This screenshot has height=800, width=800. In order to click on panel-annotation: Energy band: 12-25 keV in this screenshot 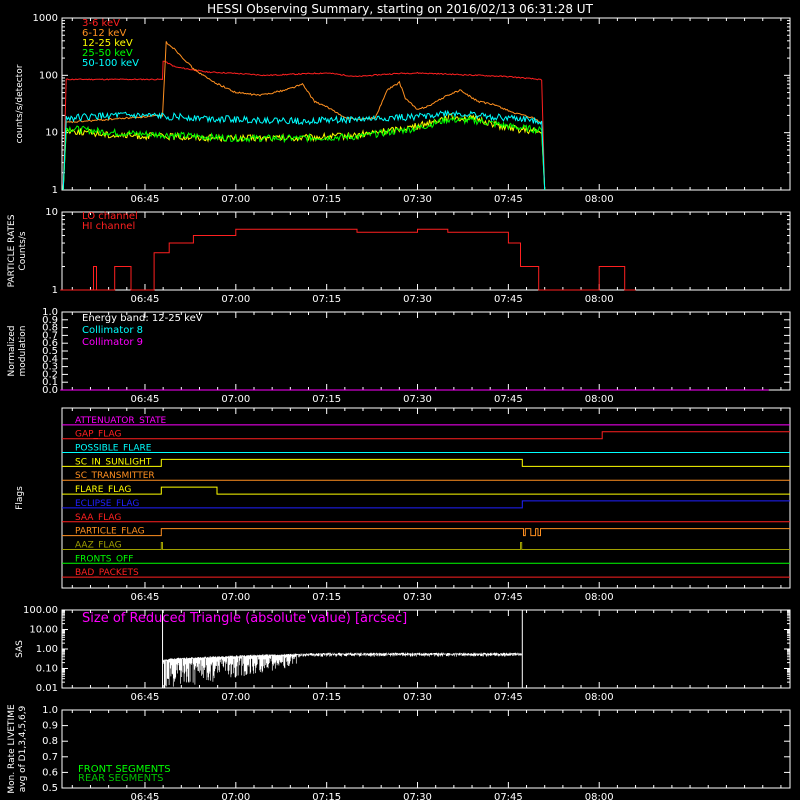, I will do `click(142, 318)`.